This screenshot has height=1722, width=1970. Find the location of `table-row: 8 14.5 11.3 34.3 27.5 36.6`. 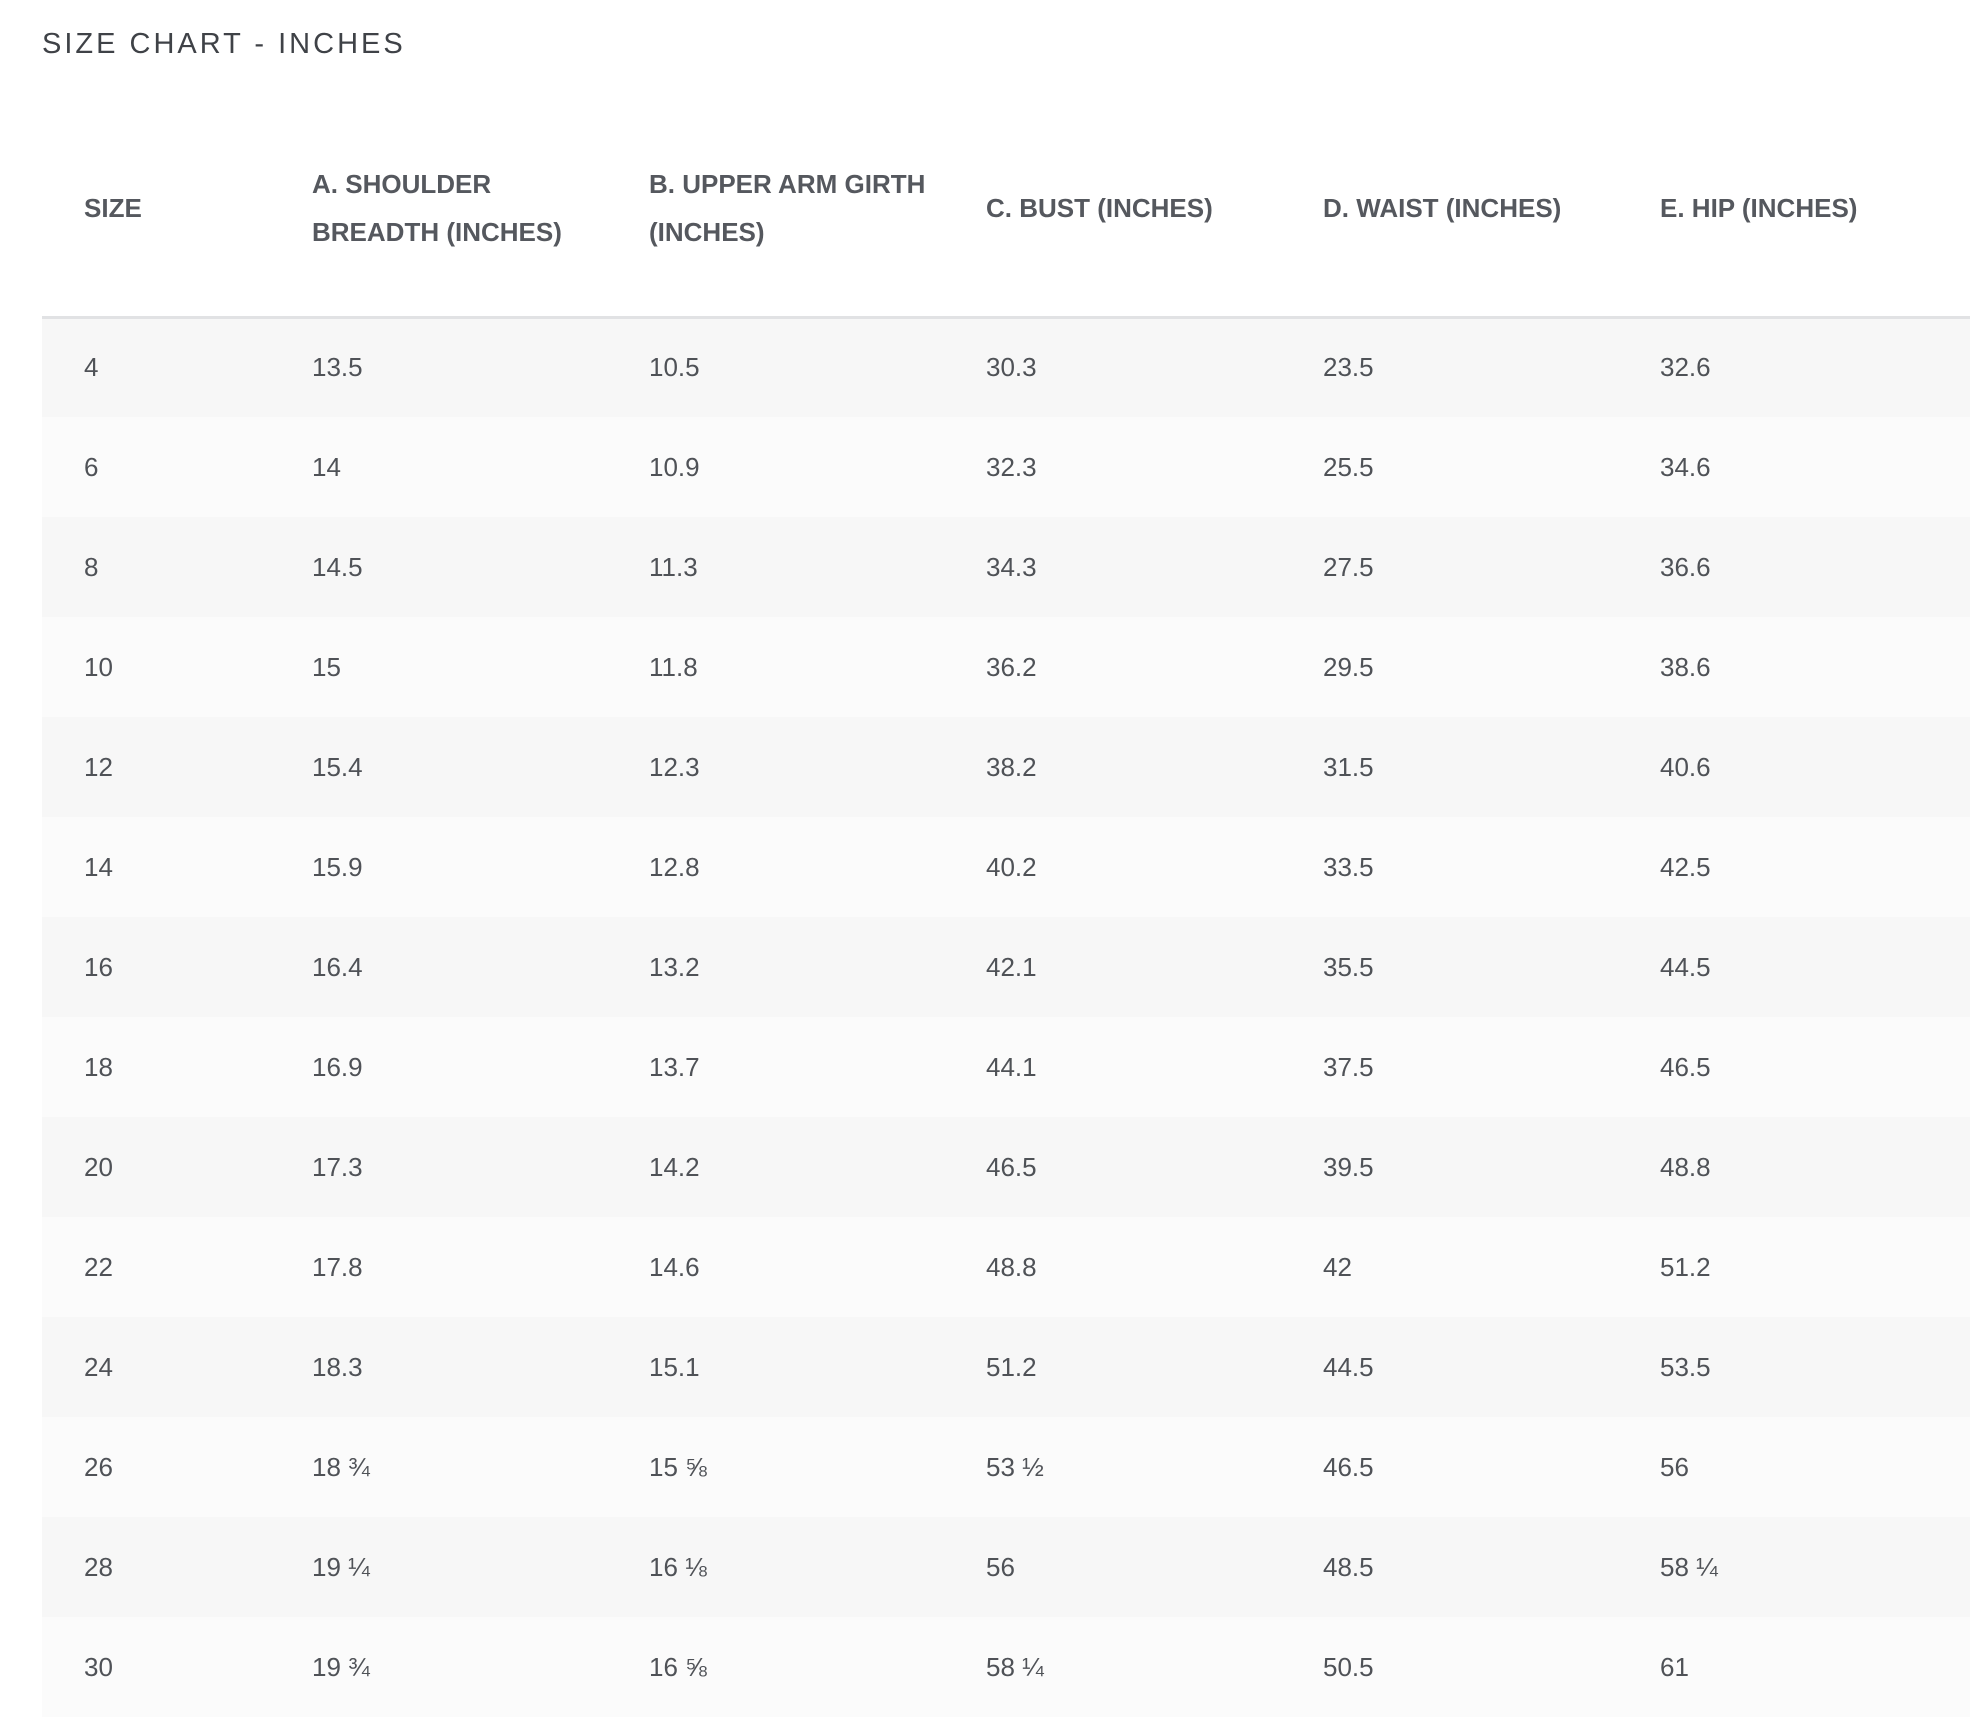

table-row: 8 14.5 11.3 34.3 27.5 36.6 is located at coordinates (1006, 567).